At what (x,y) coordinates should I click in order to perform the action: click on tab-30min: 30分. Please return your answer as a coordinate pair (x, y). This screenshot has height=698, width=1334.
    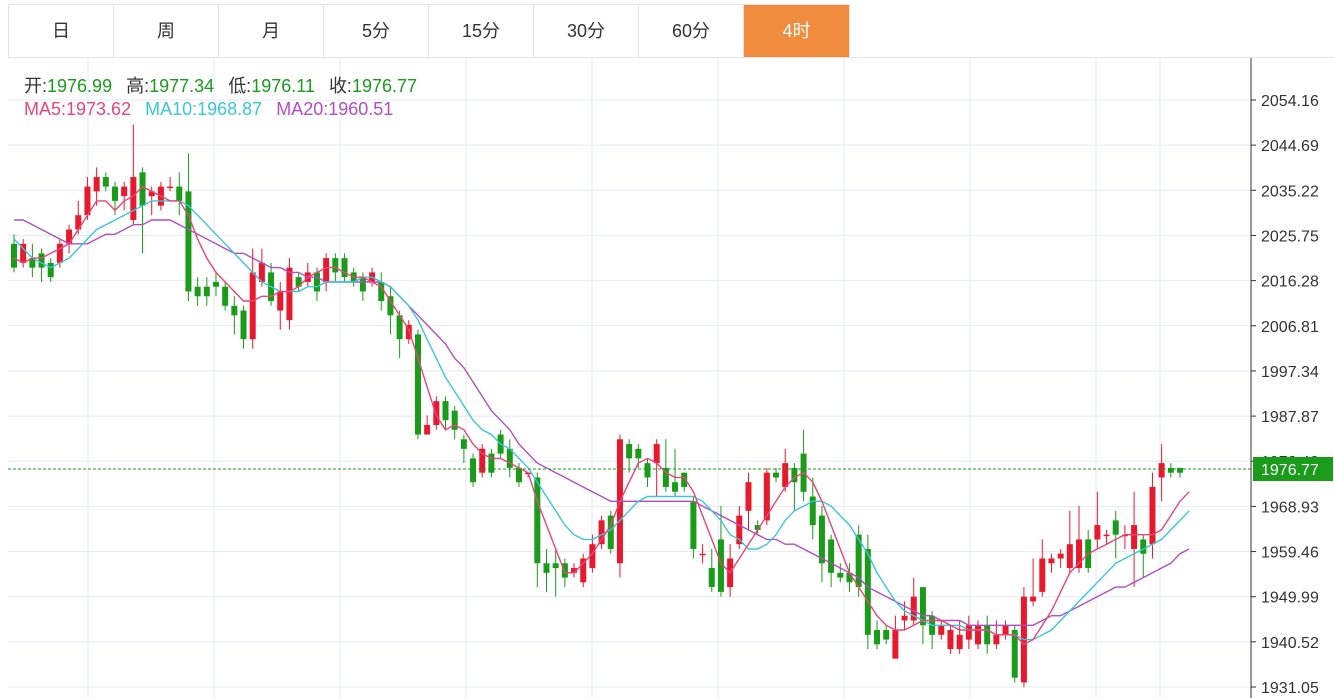
    Looking at the image, I should click on (586, 31).